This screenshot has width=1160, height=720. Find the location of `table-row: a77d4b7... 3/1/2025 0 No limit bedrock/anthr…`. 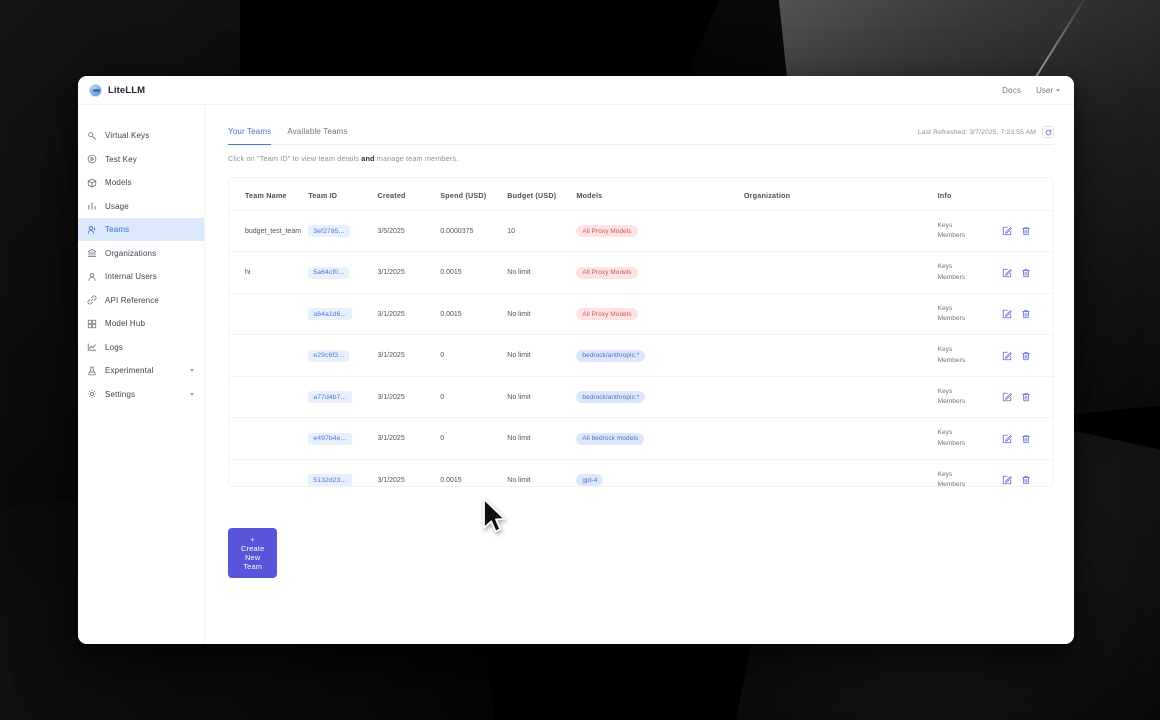

table-row: a77d4b7... 3/1/2025 0 No limit bedrock/anthr… is located at coordinates (641, 397).